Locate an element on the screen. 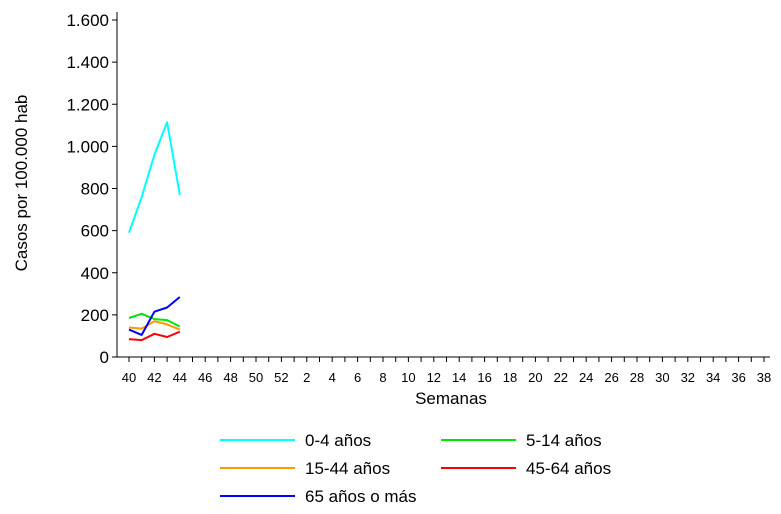  y-tick-label: 1.000 is located at coordinates (87, 146).